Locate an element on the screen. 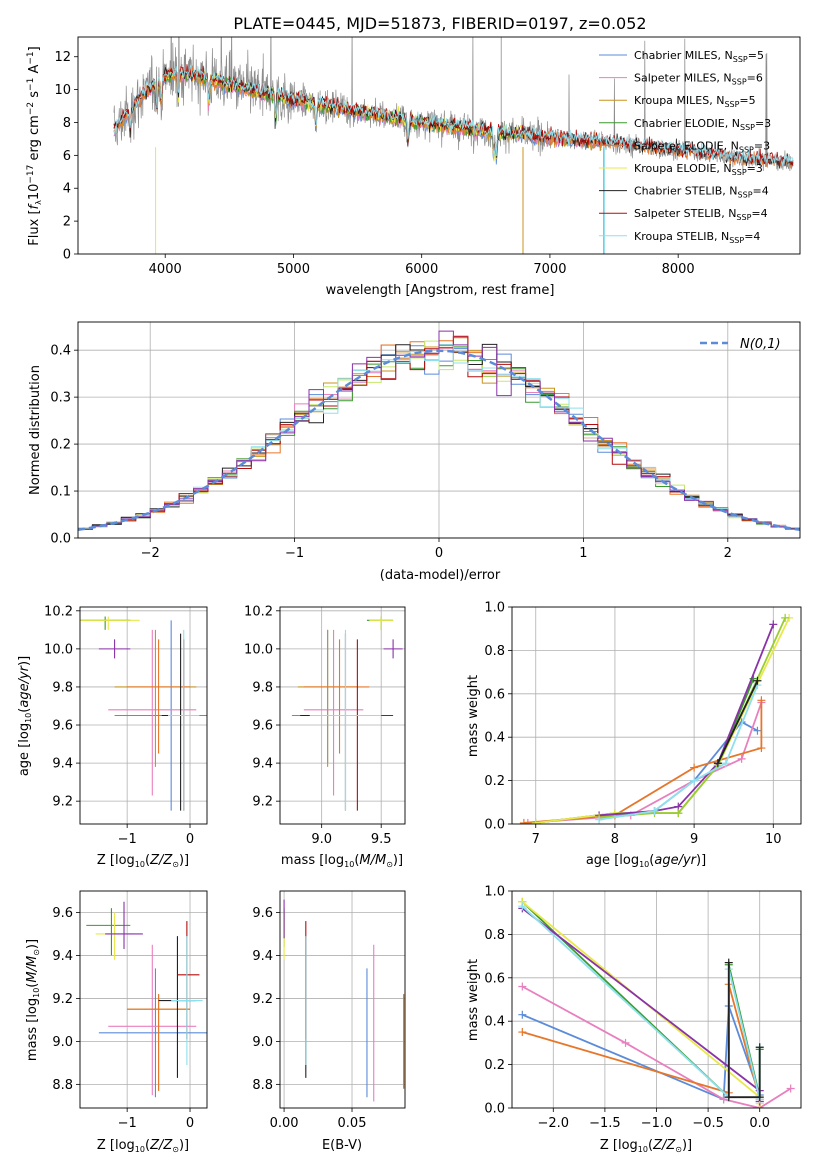 The image size is (819, 1170). mass-vs-ebv-frame is located at coordinates (342, 999).